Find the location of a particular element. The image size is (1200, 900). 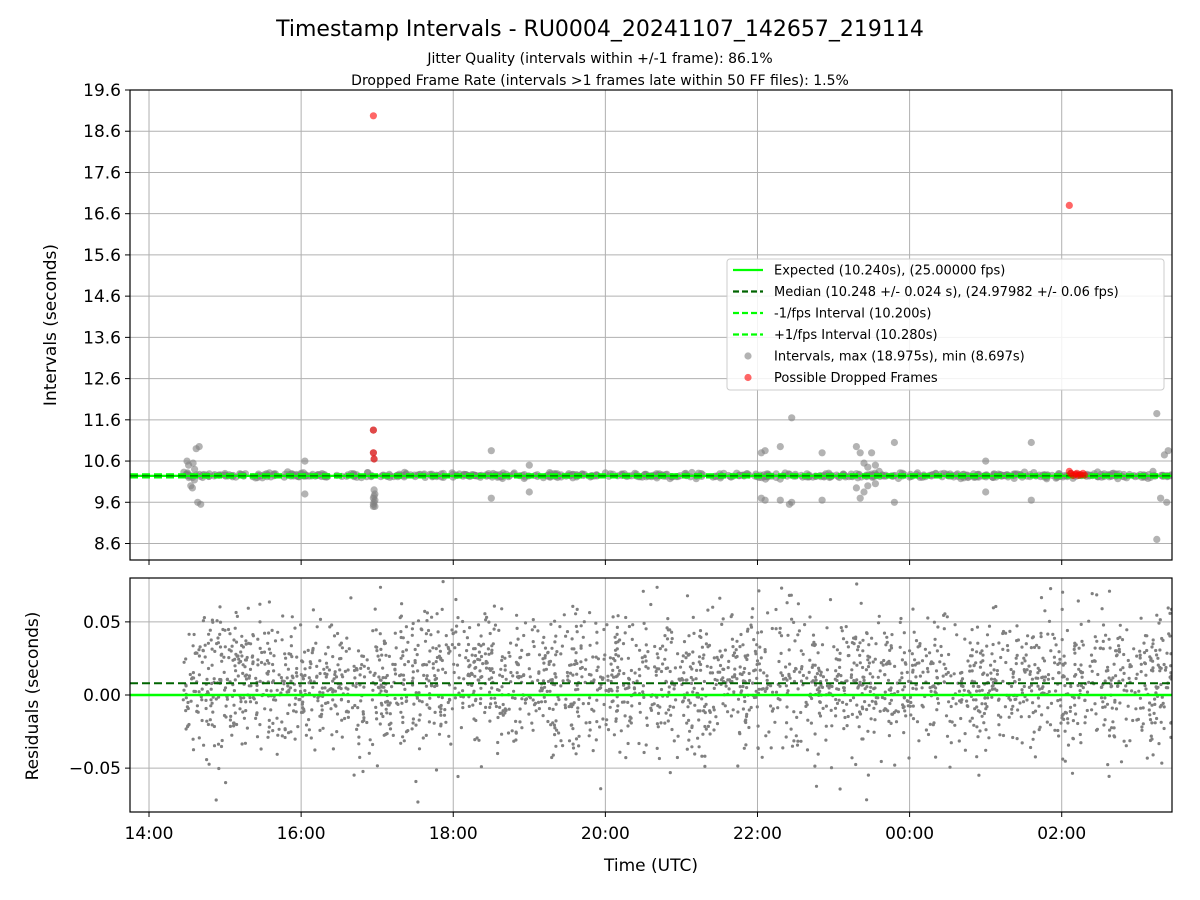

x-tick-label: 14:00 is located at coordinates (149, 834).